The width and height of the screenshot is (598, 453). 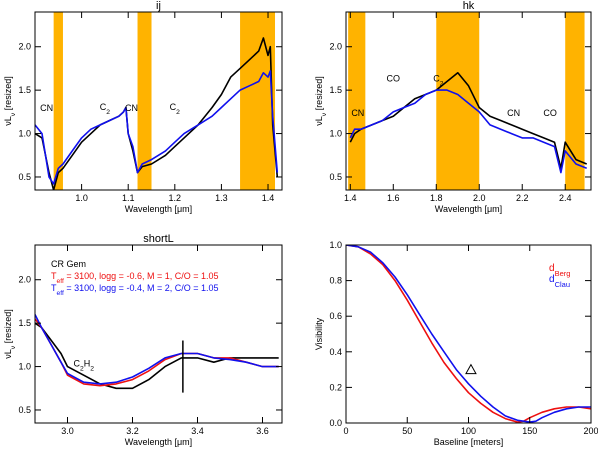 I want to click on x-axis-label: Baseline [meters], so click(x=469, y=442).